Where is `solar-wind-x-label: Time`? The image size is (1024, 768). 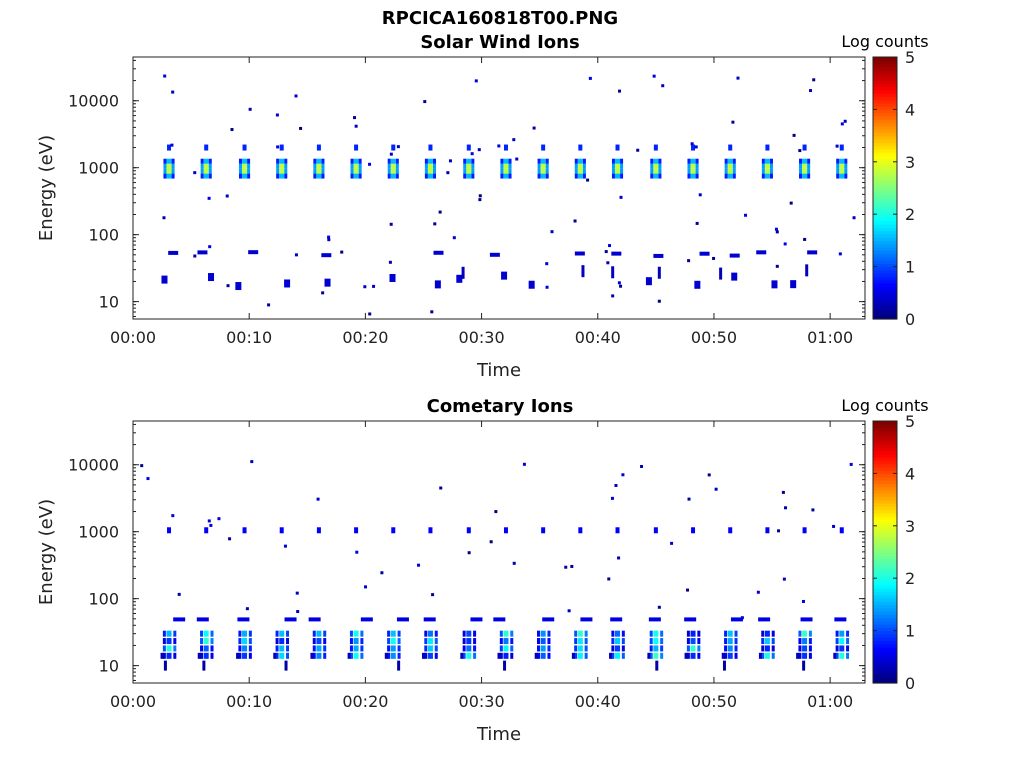 solar-wind-x-label: Time is located at coordinates (498, 370).